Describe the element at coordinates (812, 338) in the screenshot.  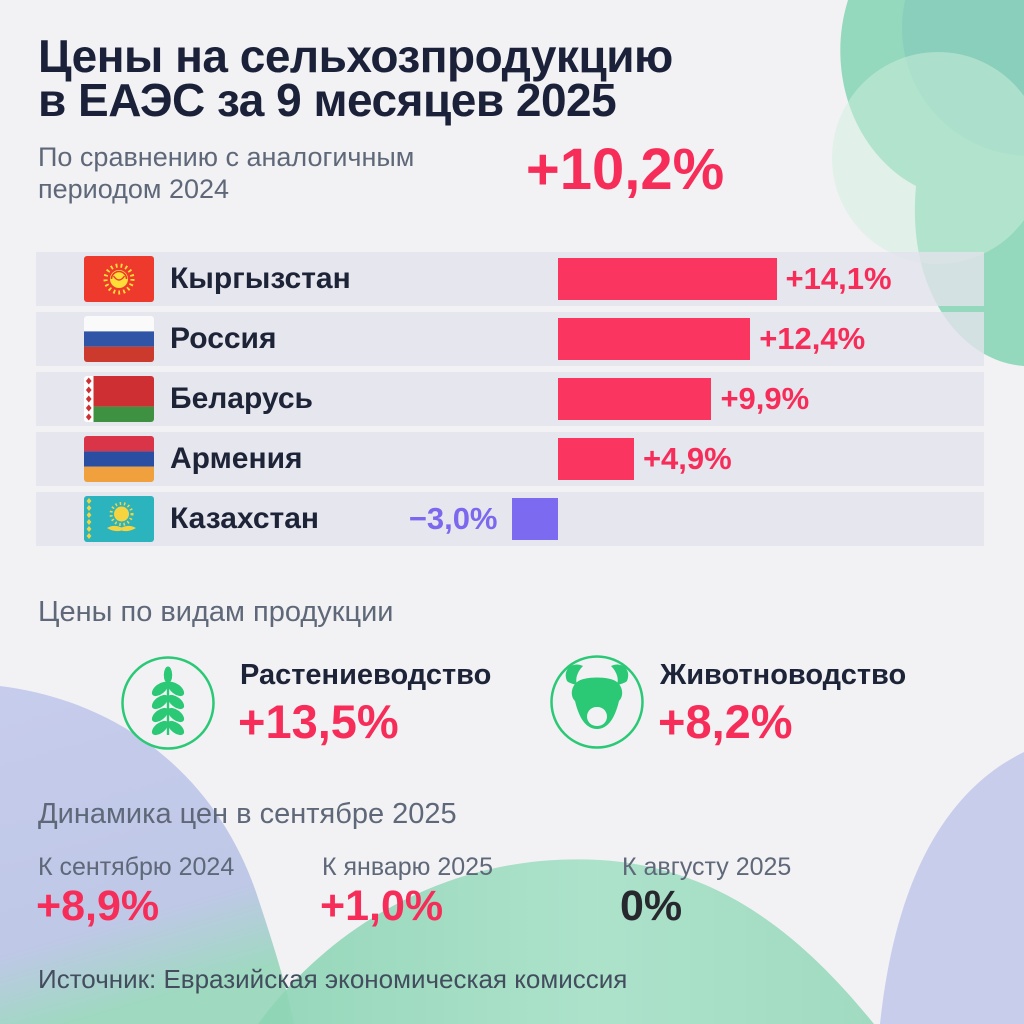
I see `value-label: +12,4%` at that location.